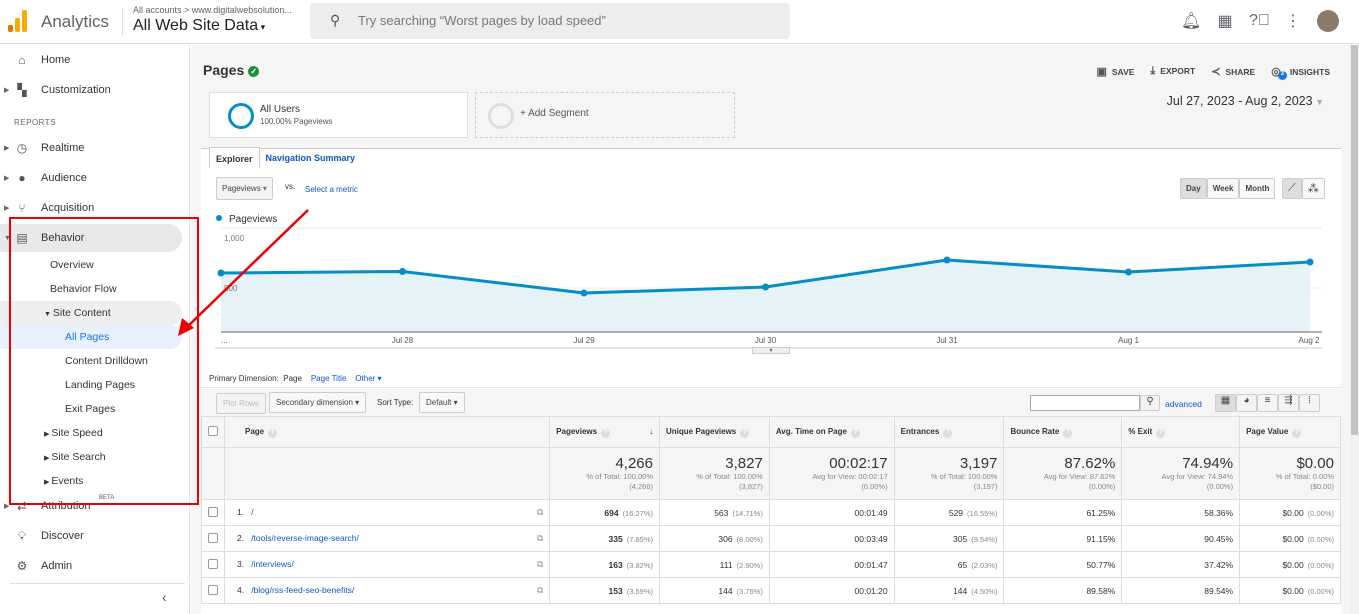 The image size is (1359, 614). Describe the element at coordinates (77, 313) in the screenshot. I see `sidebar-item-site-content: ▼ Site Content` at that location.